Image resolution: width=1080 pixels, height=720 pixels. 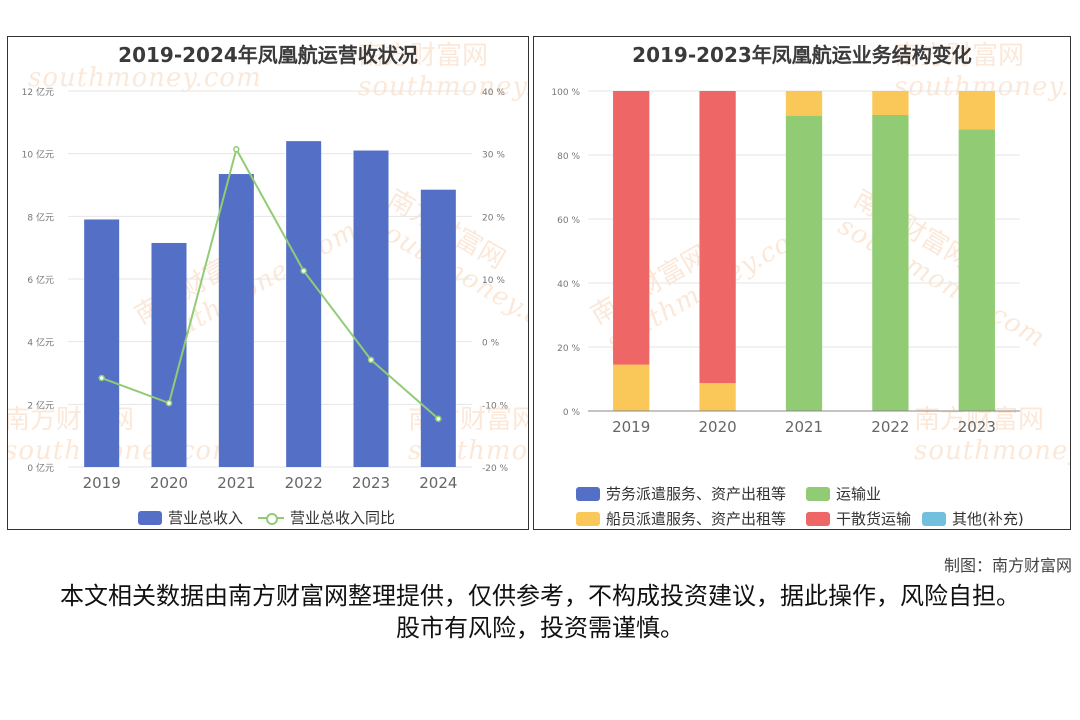 What do you see at coordinates (150, 517) in the screenshot?
I see `legend-swatch-revenue` at bounding box center [150, 517].